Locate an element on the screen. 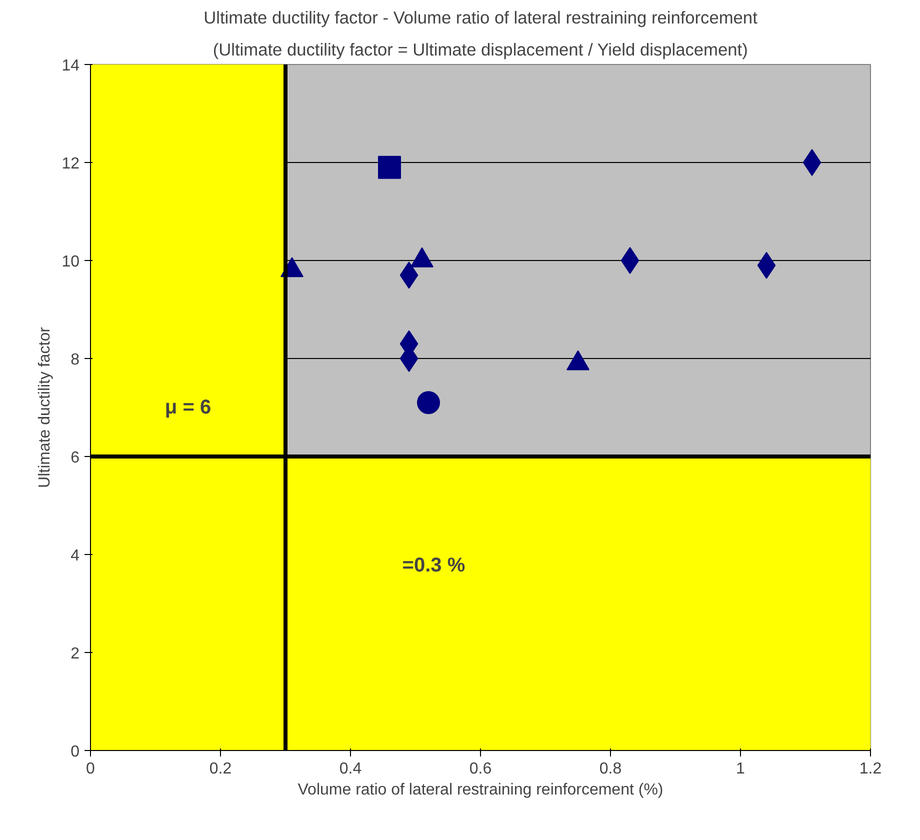 The image size is (920, 840). chart-title: Ultimate ductility factor - Volume ratio of lateral restraining reinforcement is located at coordinates (481, 18).